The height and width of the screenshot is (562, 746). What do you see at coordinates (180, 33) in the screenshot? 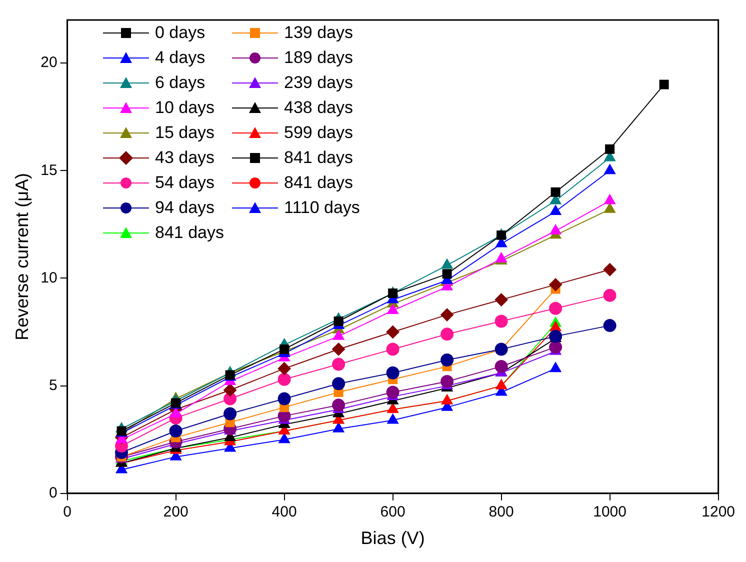
I see `legend-label: 0 days` at bounding box center [180, 33].